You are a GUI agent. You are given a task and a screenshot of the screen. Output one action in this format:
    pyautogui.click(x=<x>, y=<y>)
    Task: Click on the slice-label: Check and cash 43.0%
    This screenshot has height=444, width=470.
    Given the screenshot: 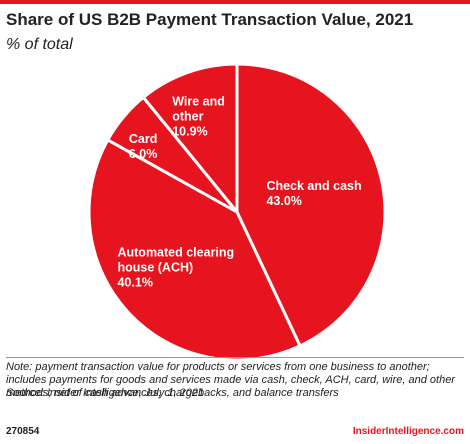 What is the action you would take?
    pyautogui.click(x=316, y=194)
    